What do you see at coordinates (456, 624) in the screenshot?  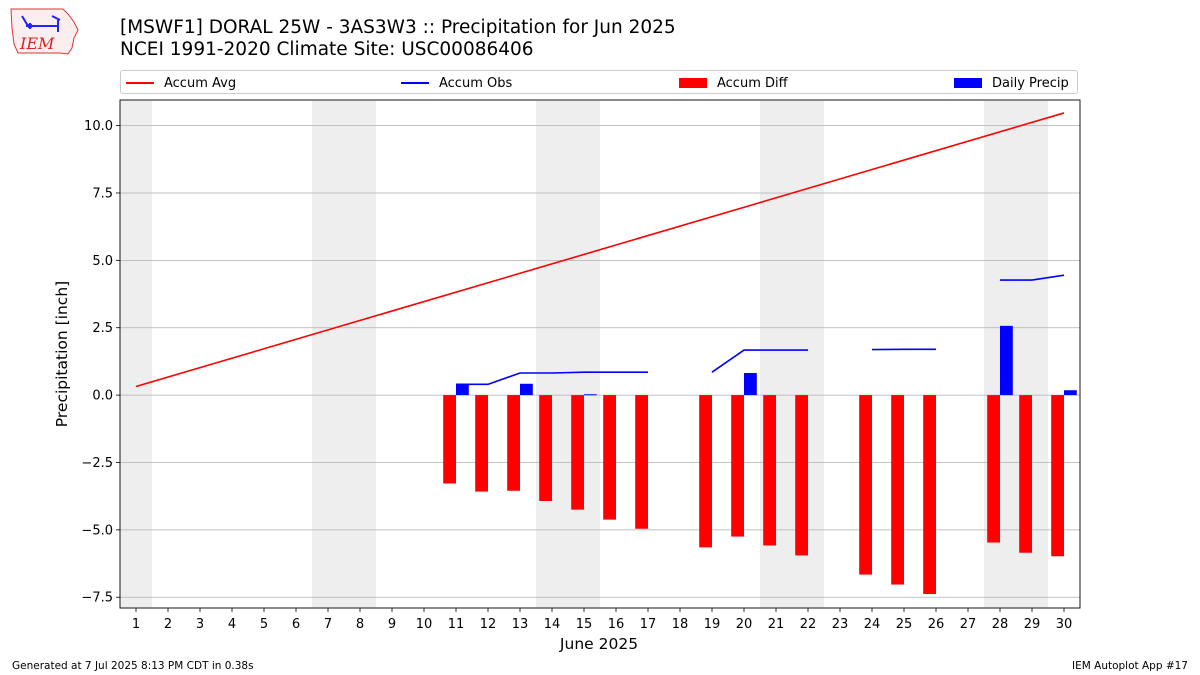 I see `x-tick-label-10: 11` at bounding box center [456, 624].